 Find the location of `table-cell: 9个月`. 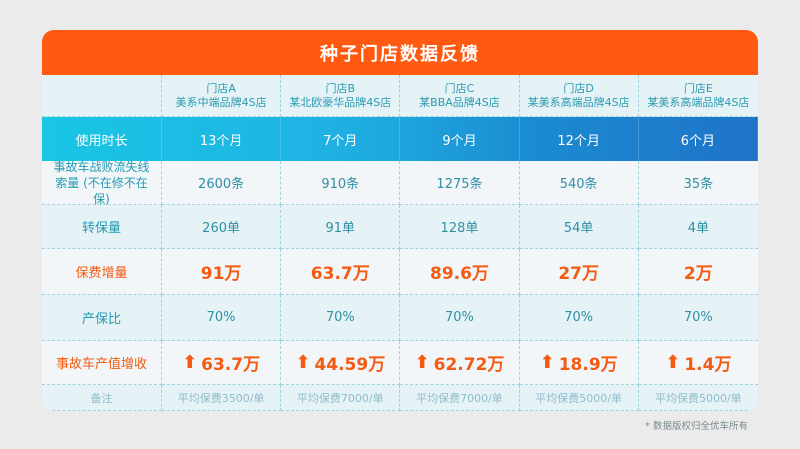

table-cell: 9个月 is located at coordinates (460, 139).